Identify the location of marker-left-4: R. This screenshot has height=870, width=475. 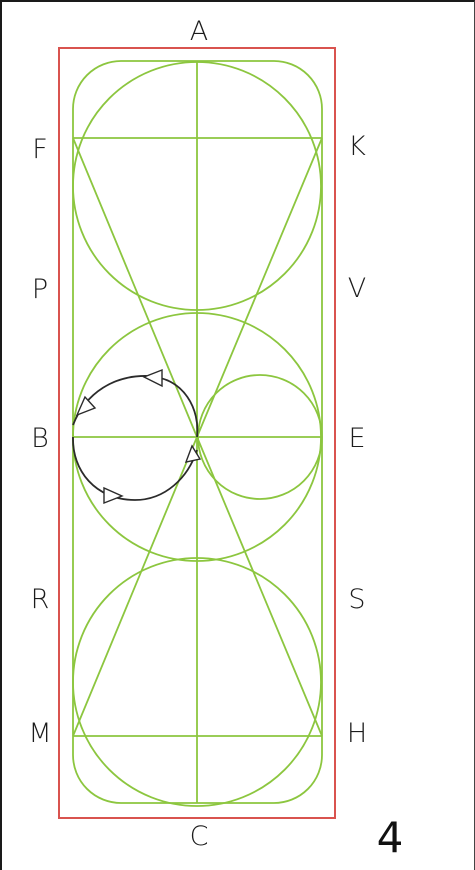
(40, 599).